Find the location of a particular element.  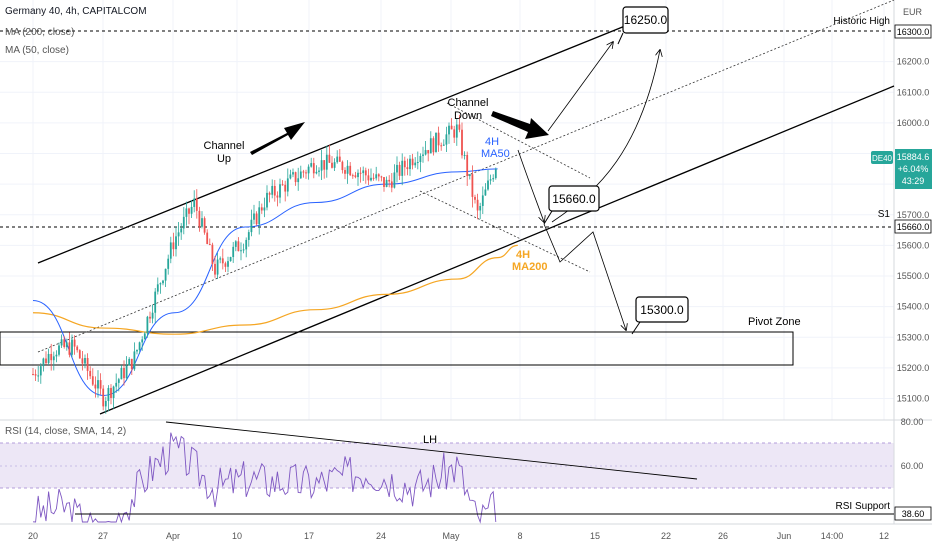

projection-curve-down is located at coordinates (530, 185).